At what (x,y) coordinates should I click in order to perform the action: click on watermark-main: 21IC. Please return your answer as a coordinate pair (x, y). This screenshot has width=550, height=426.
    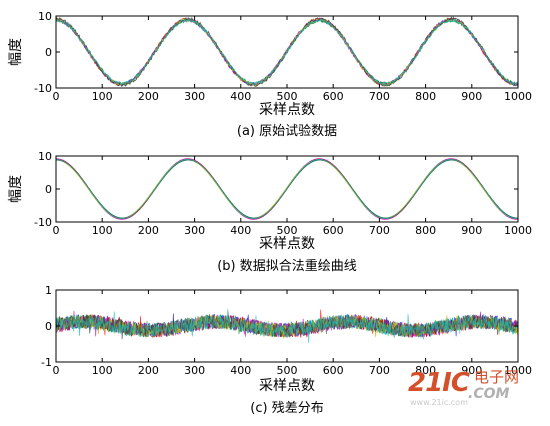
    Looking at the image, I should click on (439, 383).